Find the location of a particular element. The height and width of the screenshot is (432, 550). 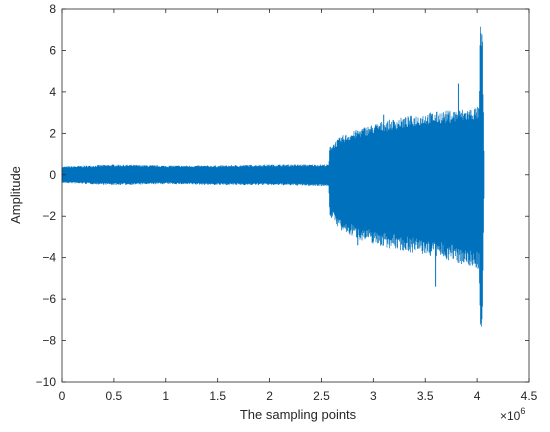

x-multiplier-base: ×10 is located at coordinates (510, 416).